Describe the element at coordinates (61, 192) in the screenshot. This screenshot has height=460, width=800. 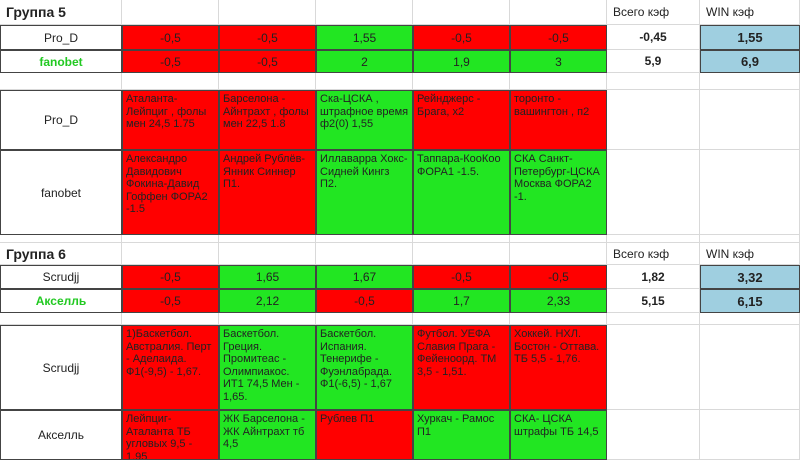
I see `detail-name: fanobet` at that location.